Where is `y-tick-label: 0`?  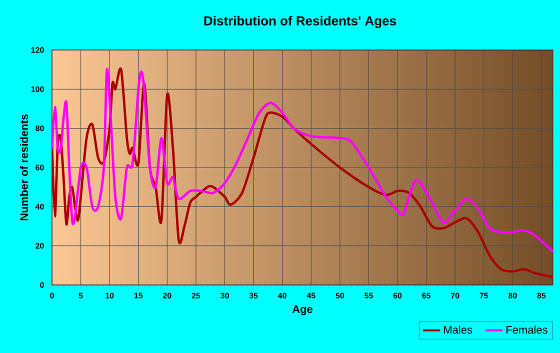 y-tick-label: 0 is located at coordinates (42, 285).